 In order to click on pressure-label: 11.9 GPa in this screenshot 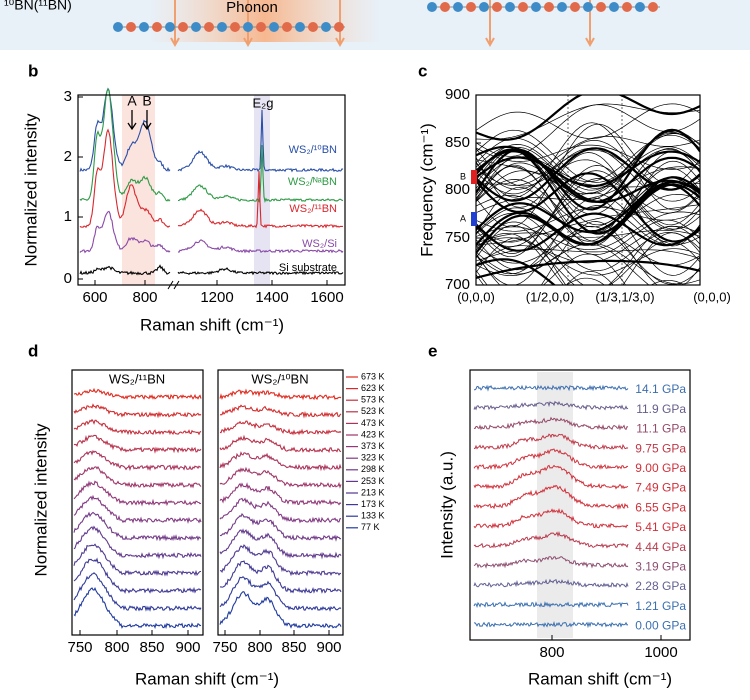, I will do `click(661, 409)`.